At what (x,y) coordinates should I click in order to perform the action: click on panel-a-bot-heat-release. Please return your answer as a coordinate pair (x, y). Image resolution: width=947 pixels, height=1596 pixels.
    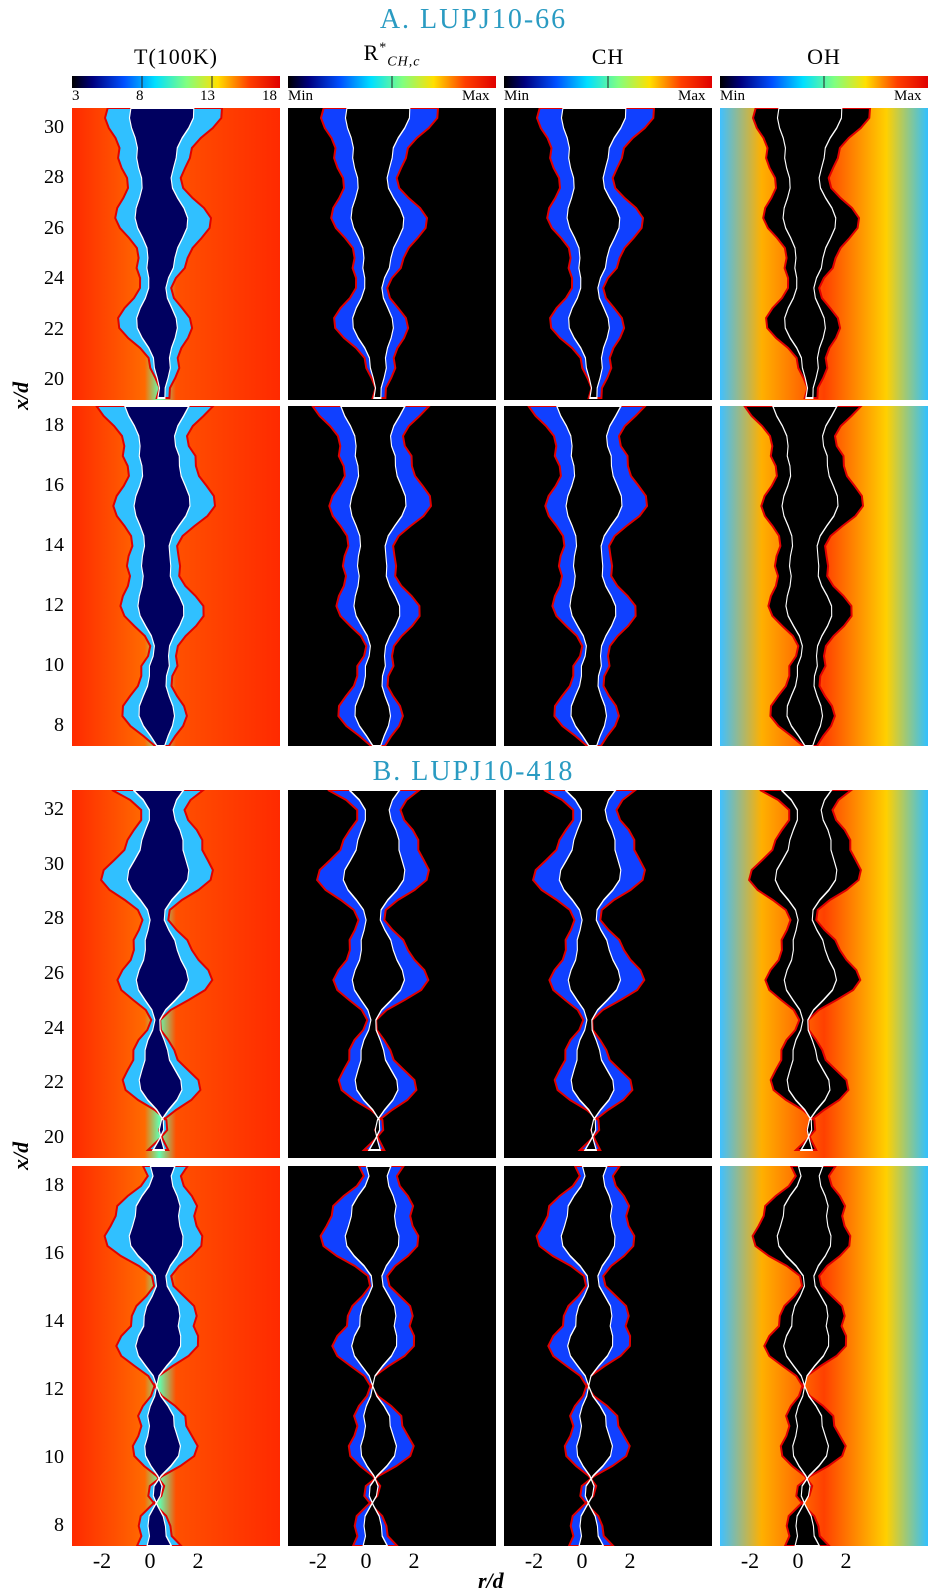
    Looking at the image, I should click on (392, 576).